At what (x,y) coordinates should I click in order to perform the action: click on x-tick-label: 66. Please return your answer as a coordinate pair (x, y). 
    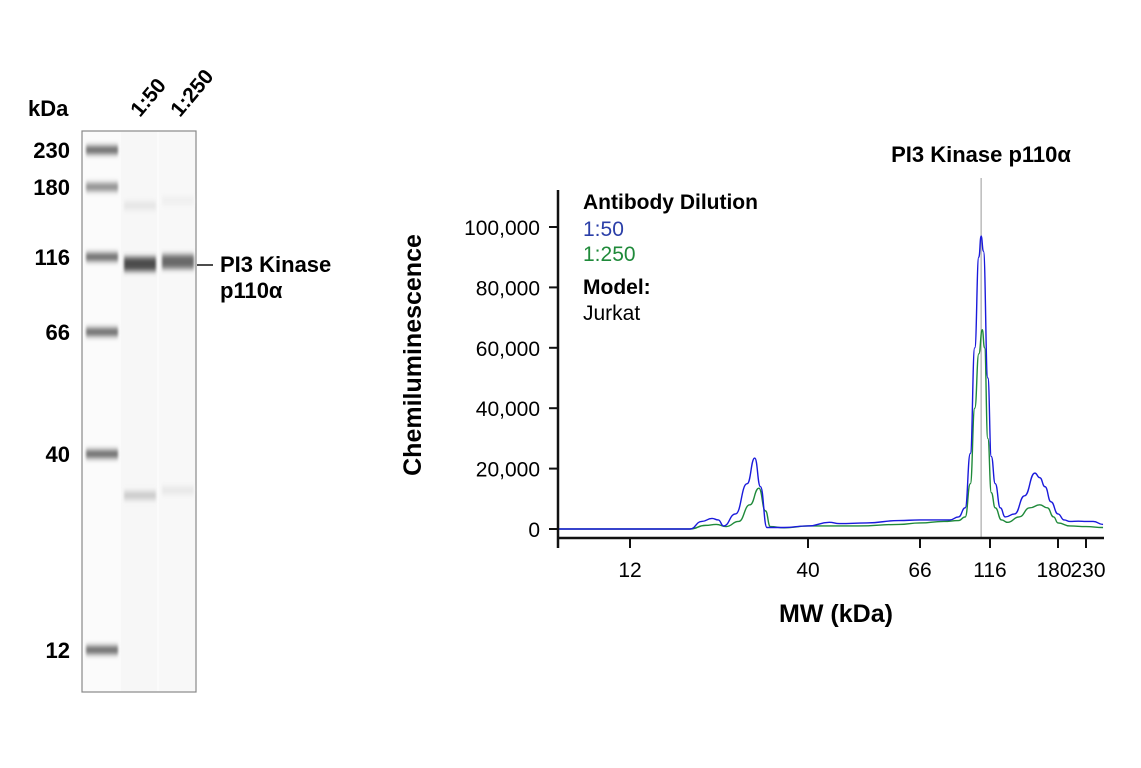
    Looking at the image, I should click on (919, 570).